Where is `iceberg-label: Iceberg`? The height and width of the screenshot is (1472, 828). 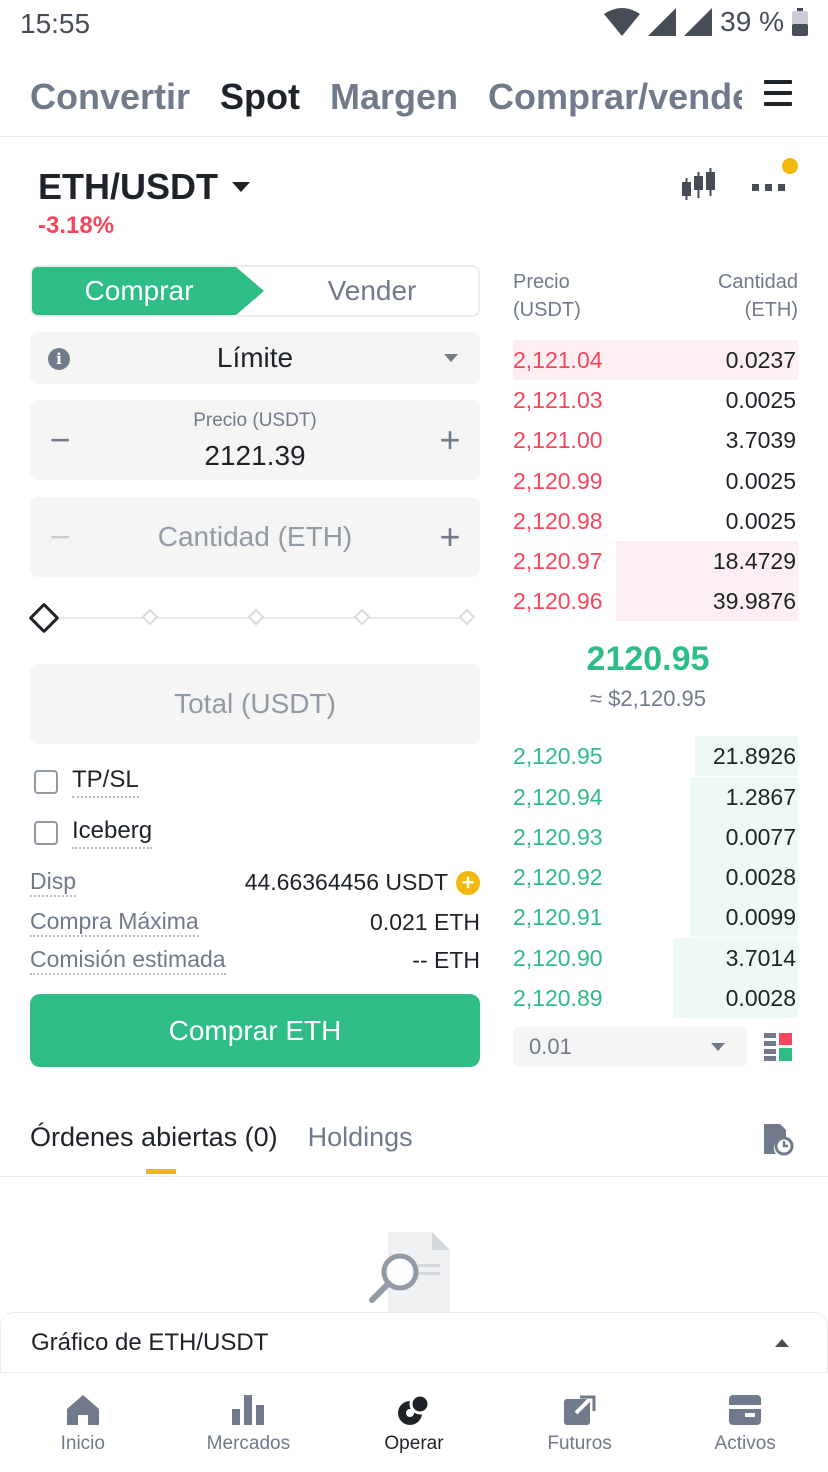
iceberg-label: Iceberg is located at coordinates (112, 833).